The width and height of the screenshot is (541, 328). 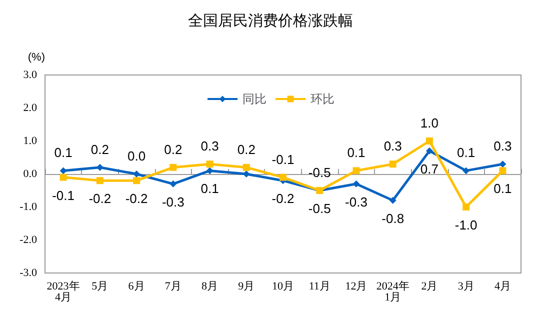 What do you see at coordinates (100, 286) in the screenshot?
I see `x-tick-label: 5月` at bounding box center [100, 286].